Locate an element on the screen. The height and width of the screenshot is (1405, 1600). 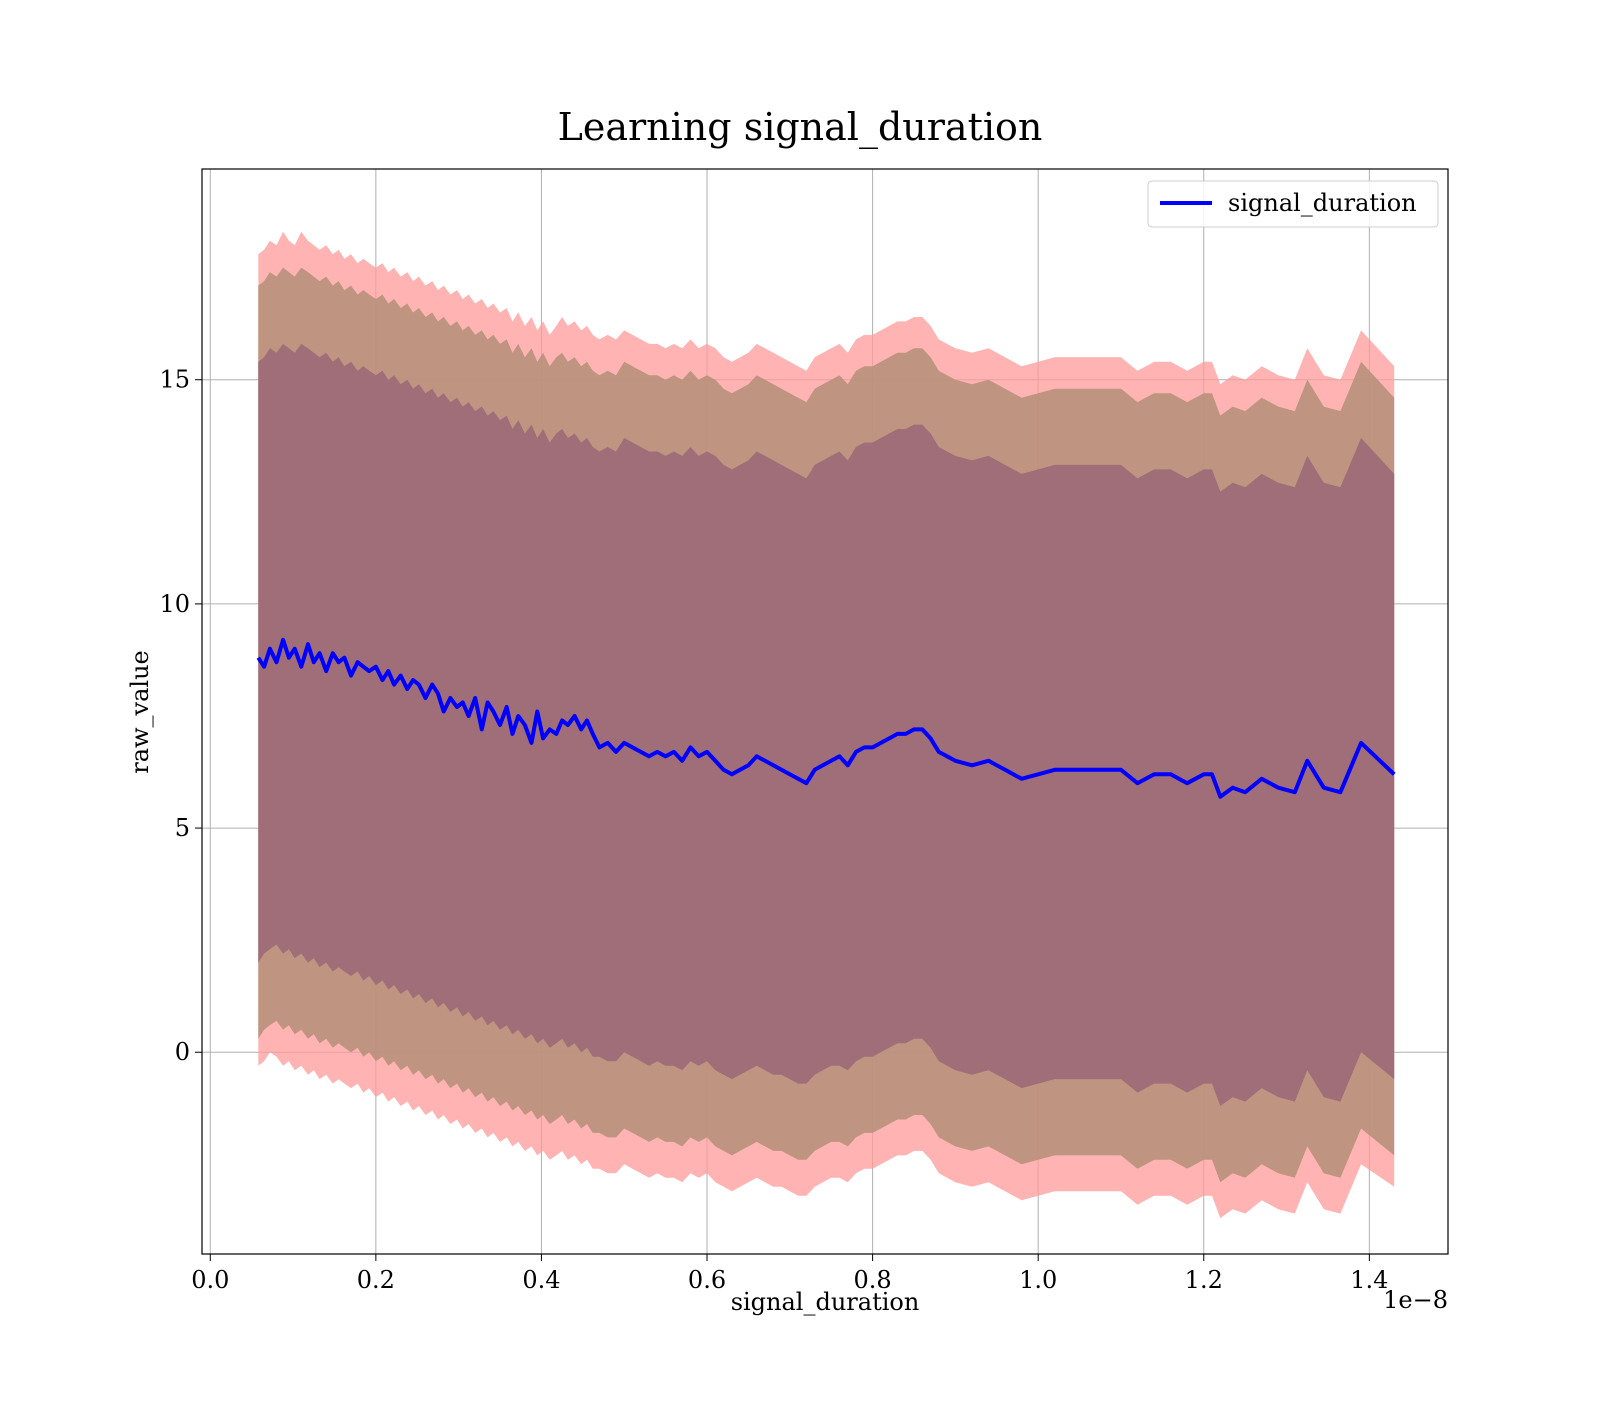
x-axis-label: signal_duration is located at coordinates (825, 1302).